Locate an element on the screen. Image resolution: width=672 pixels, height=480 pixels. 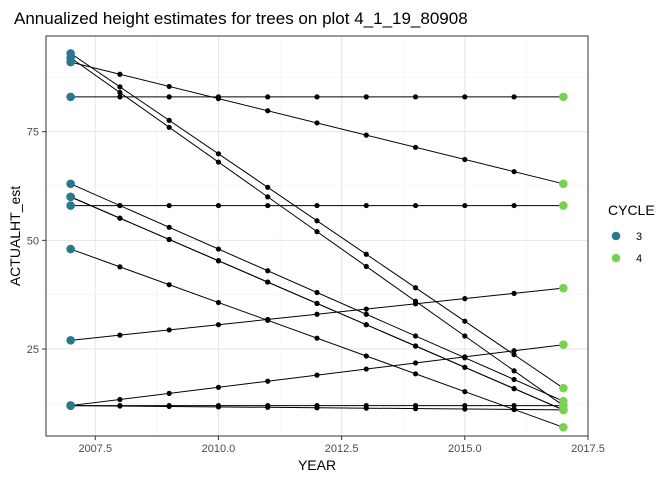
legend-title: CYCLE is located at coordinates (631, 210).